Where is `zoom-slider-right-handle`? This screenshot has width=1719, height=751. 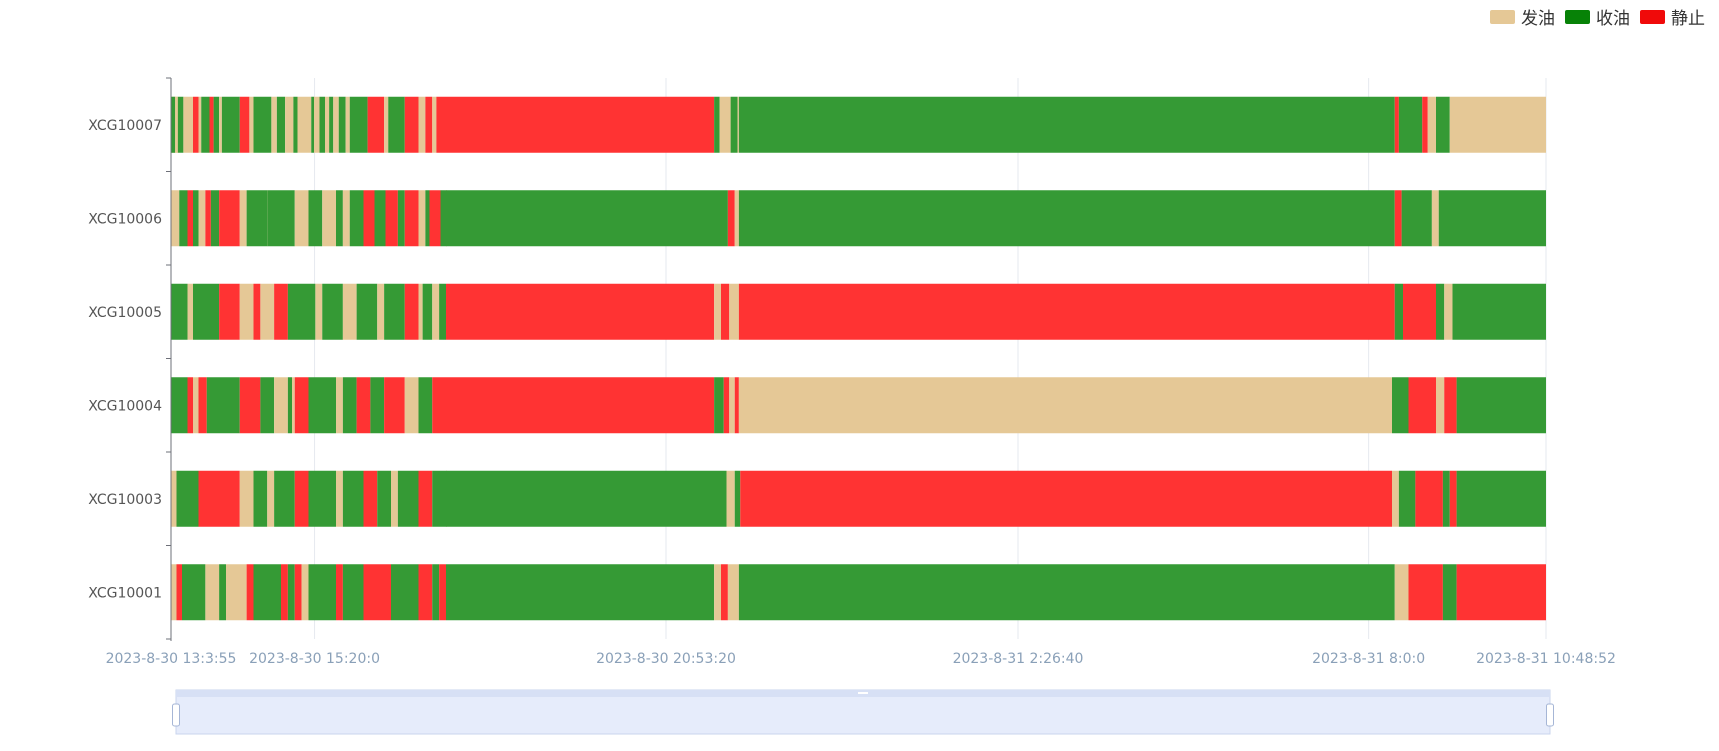 zoom-slider-right-handle is located at coordinates (1550, 715).